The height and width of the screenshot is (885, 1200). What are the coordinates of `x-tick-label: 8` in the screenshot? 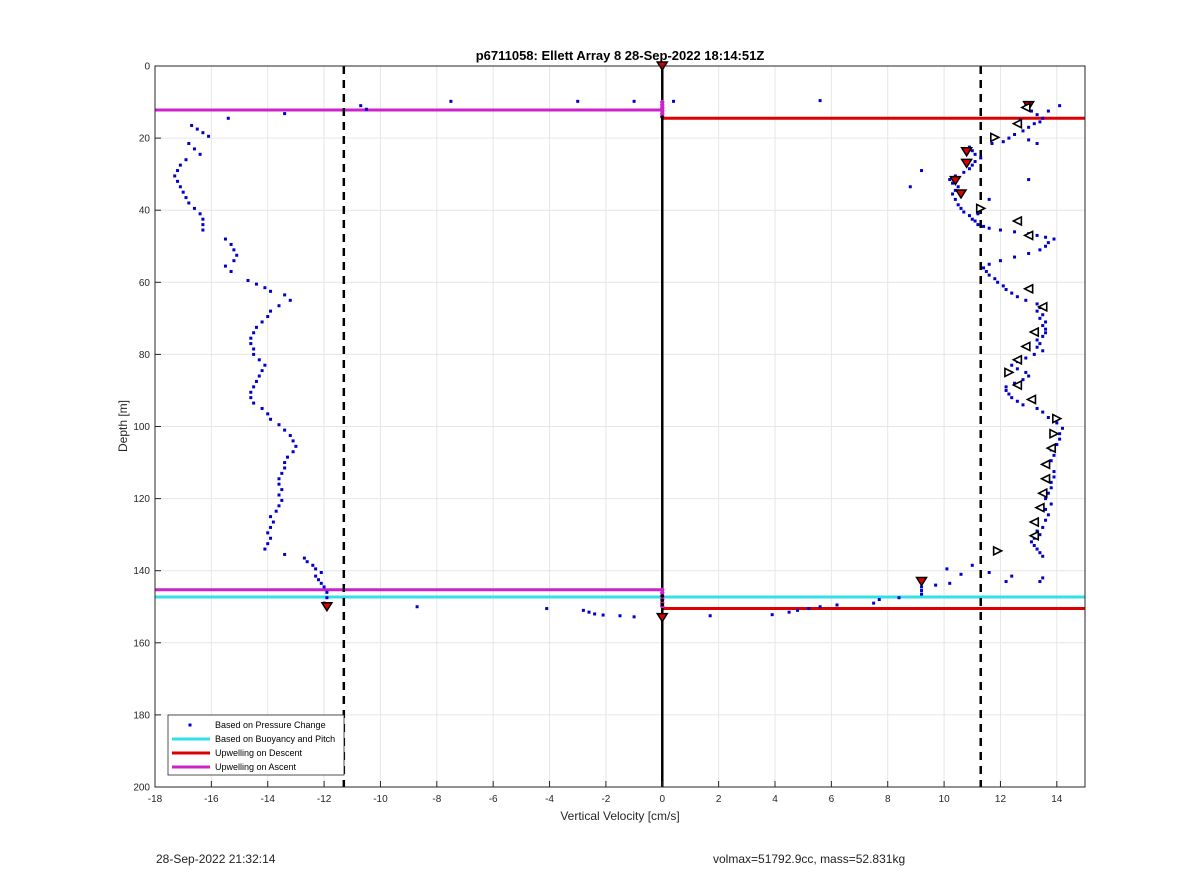 It's located at (888, 799).